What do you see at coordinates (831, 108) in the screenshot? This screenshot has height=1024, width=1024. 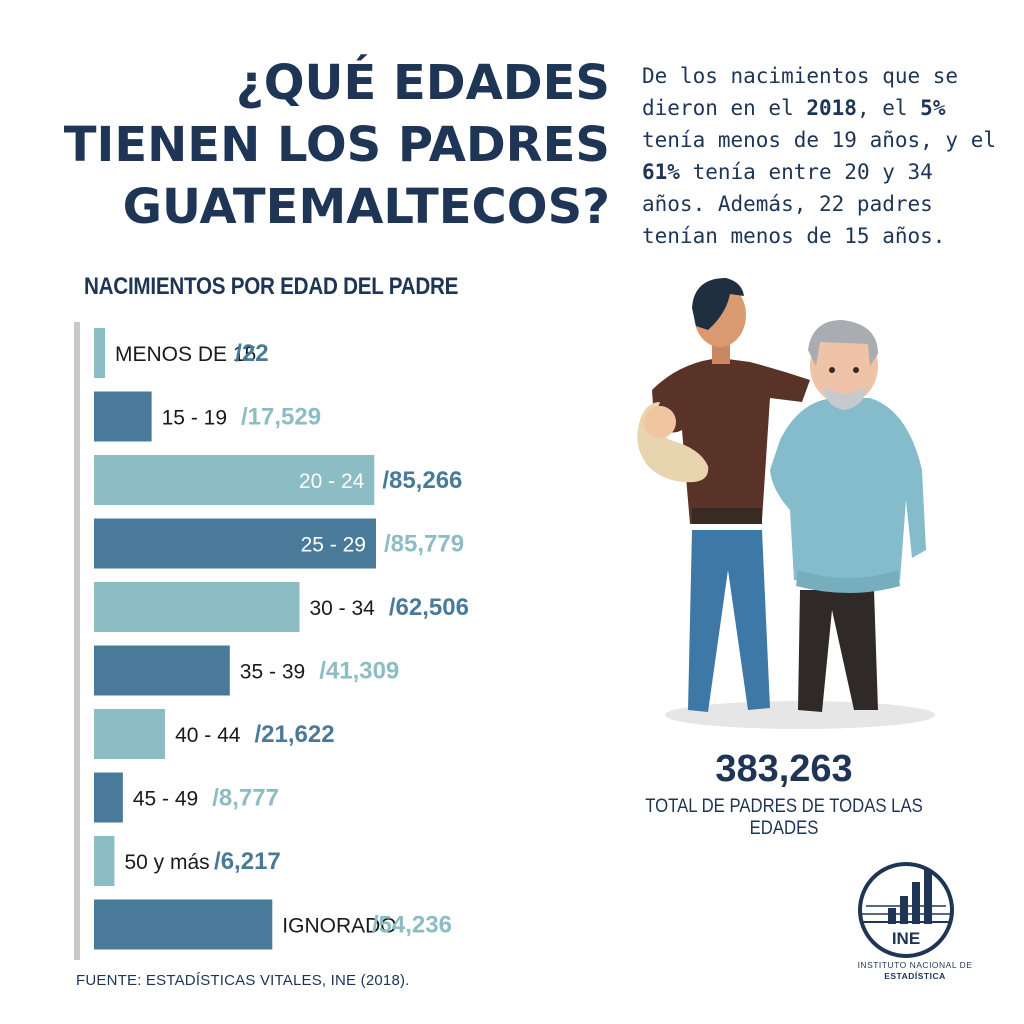 I see `intro-year: 2018` at bounding box center [831, 108].